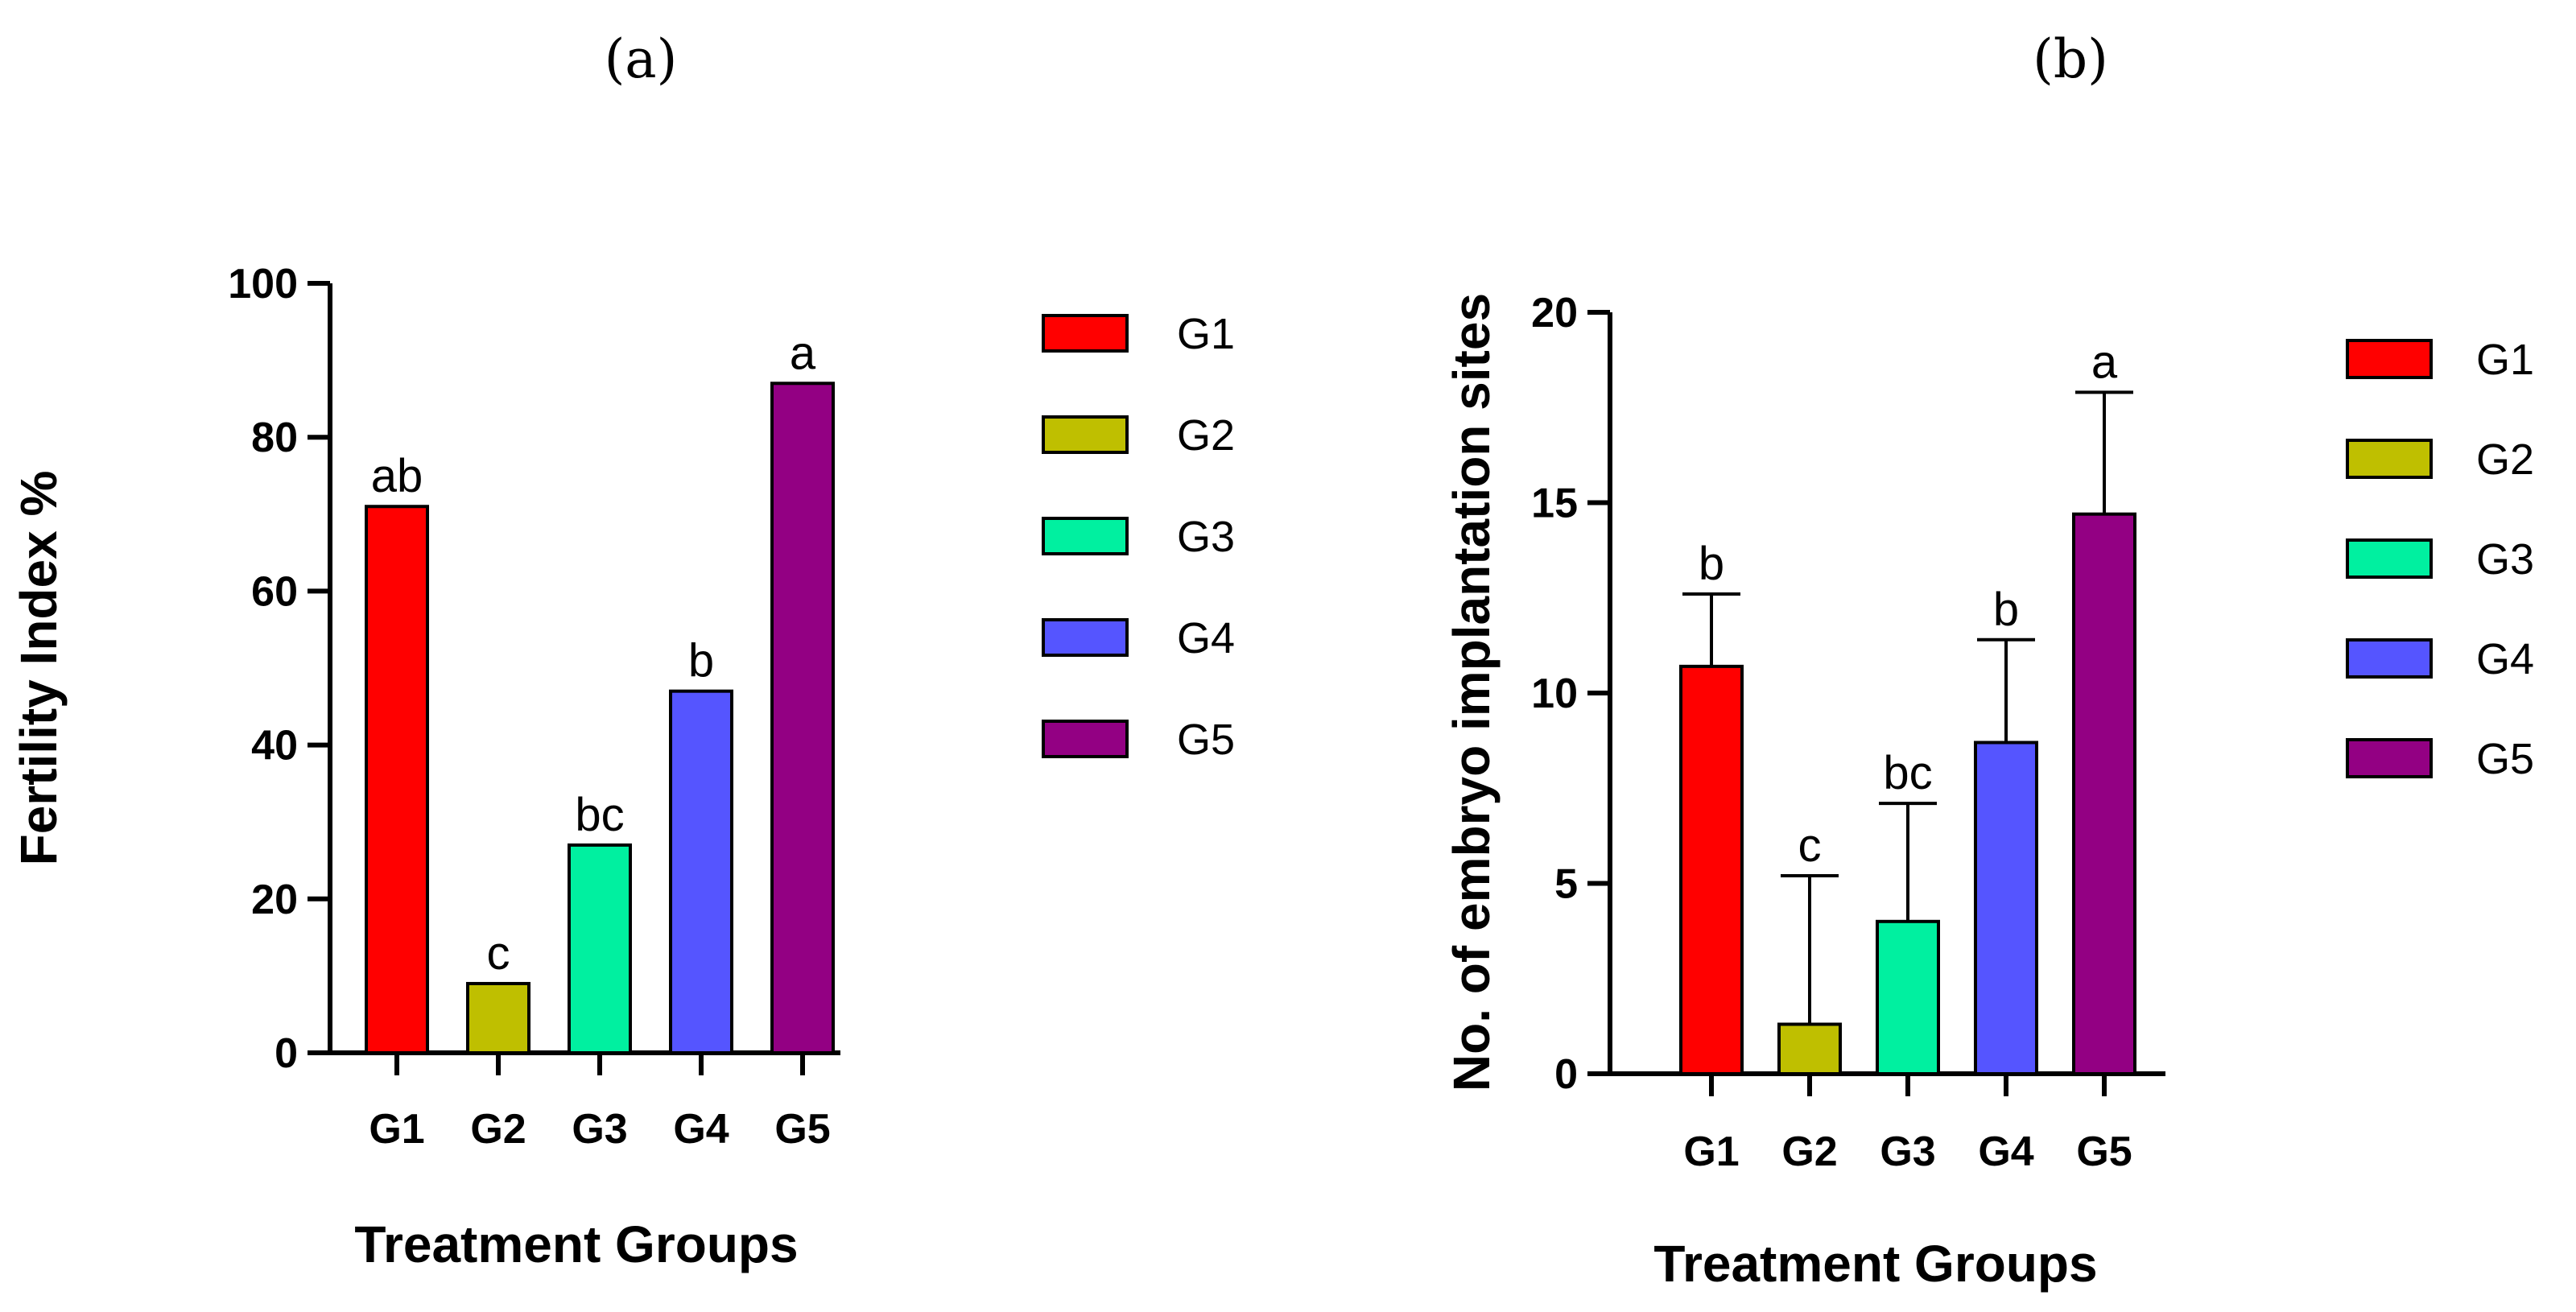 This screenshot has width=2576, height=1312. Describe the element at coordinates (263, 284) in the screenshot. I see `y-tick-label: 100` at that location.